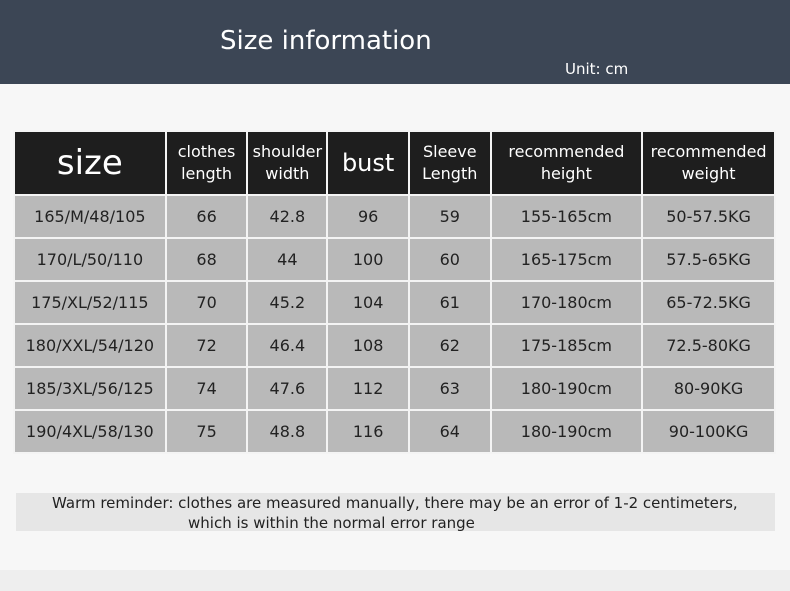 The image size is (790, 591). Describe the element at coordinates (708, 163) in the screenshot. I see `column-header: recommended weight` at that location.